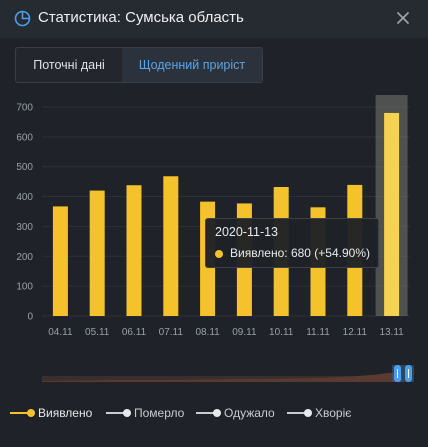 The image size is (428, 447). I want to click on chart-tooltip: 2020-11-13 Виявлено: 680 (+54.90%), so click(292, 243).